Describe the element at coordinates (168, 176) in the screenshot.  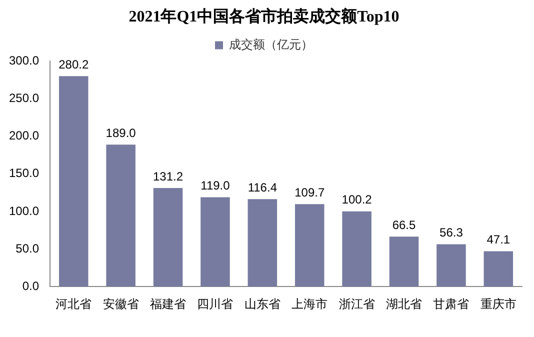
I see `data-label: 131.2` at that location.